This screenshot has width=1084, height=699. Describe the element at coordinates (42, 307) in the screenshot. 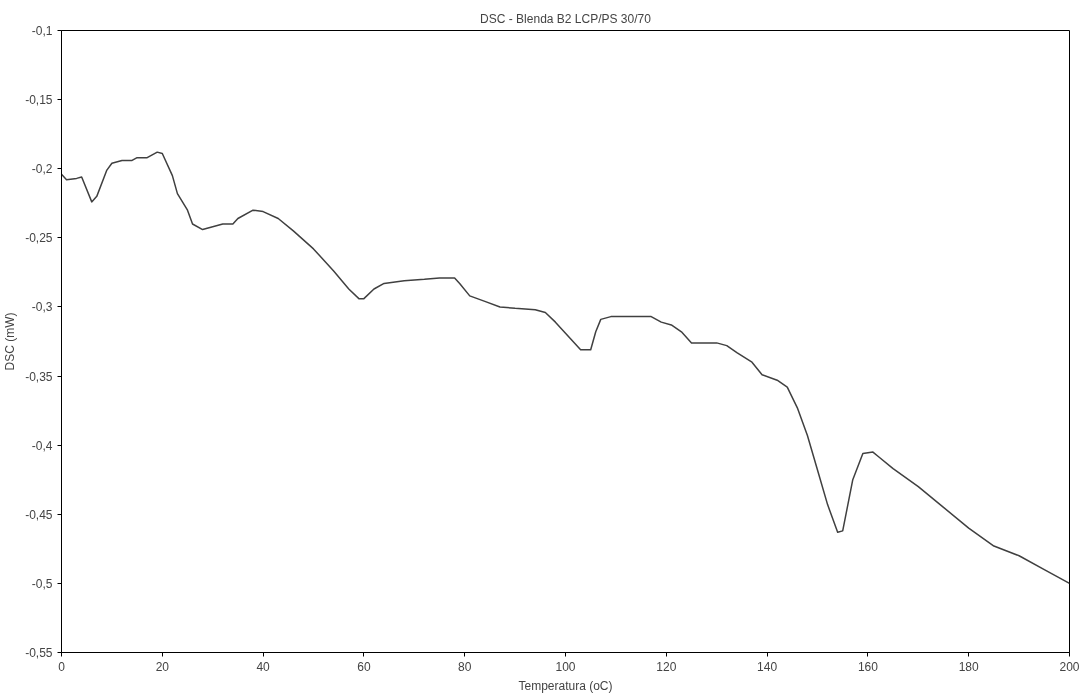

I see `y-tick-label: -0,3` at that location.